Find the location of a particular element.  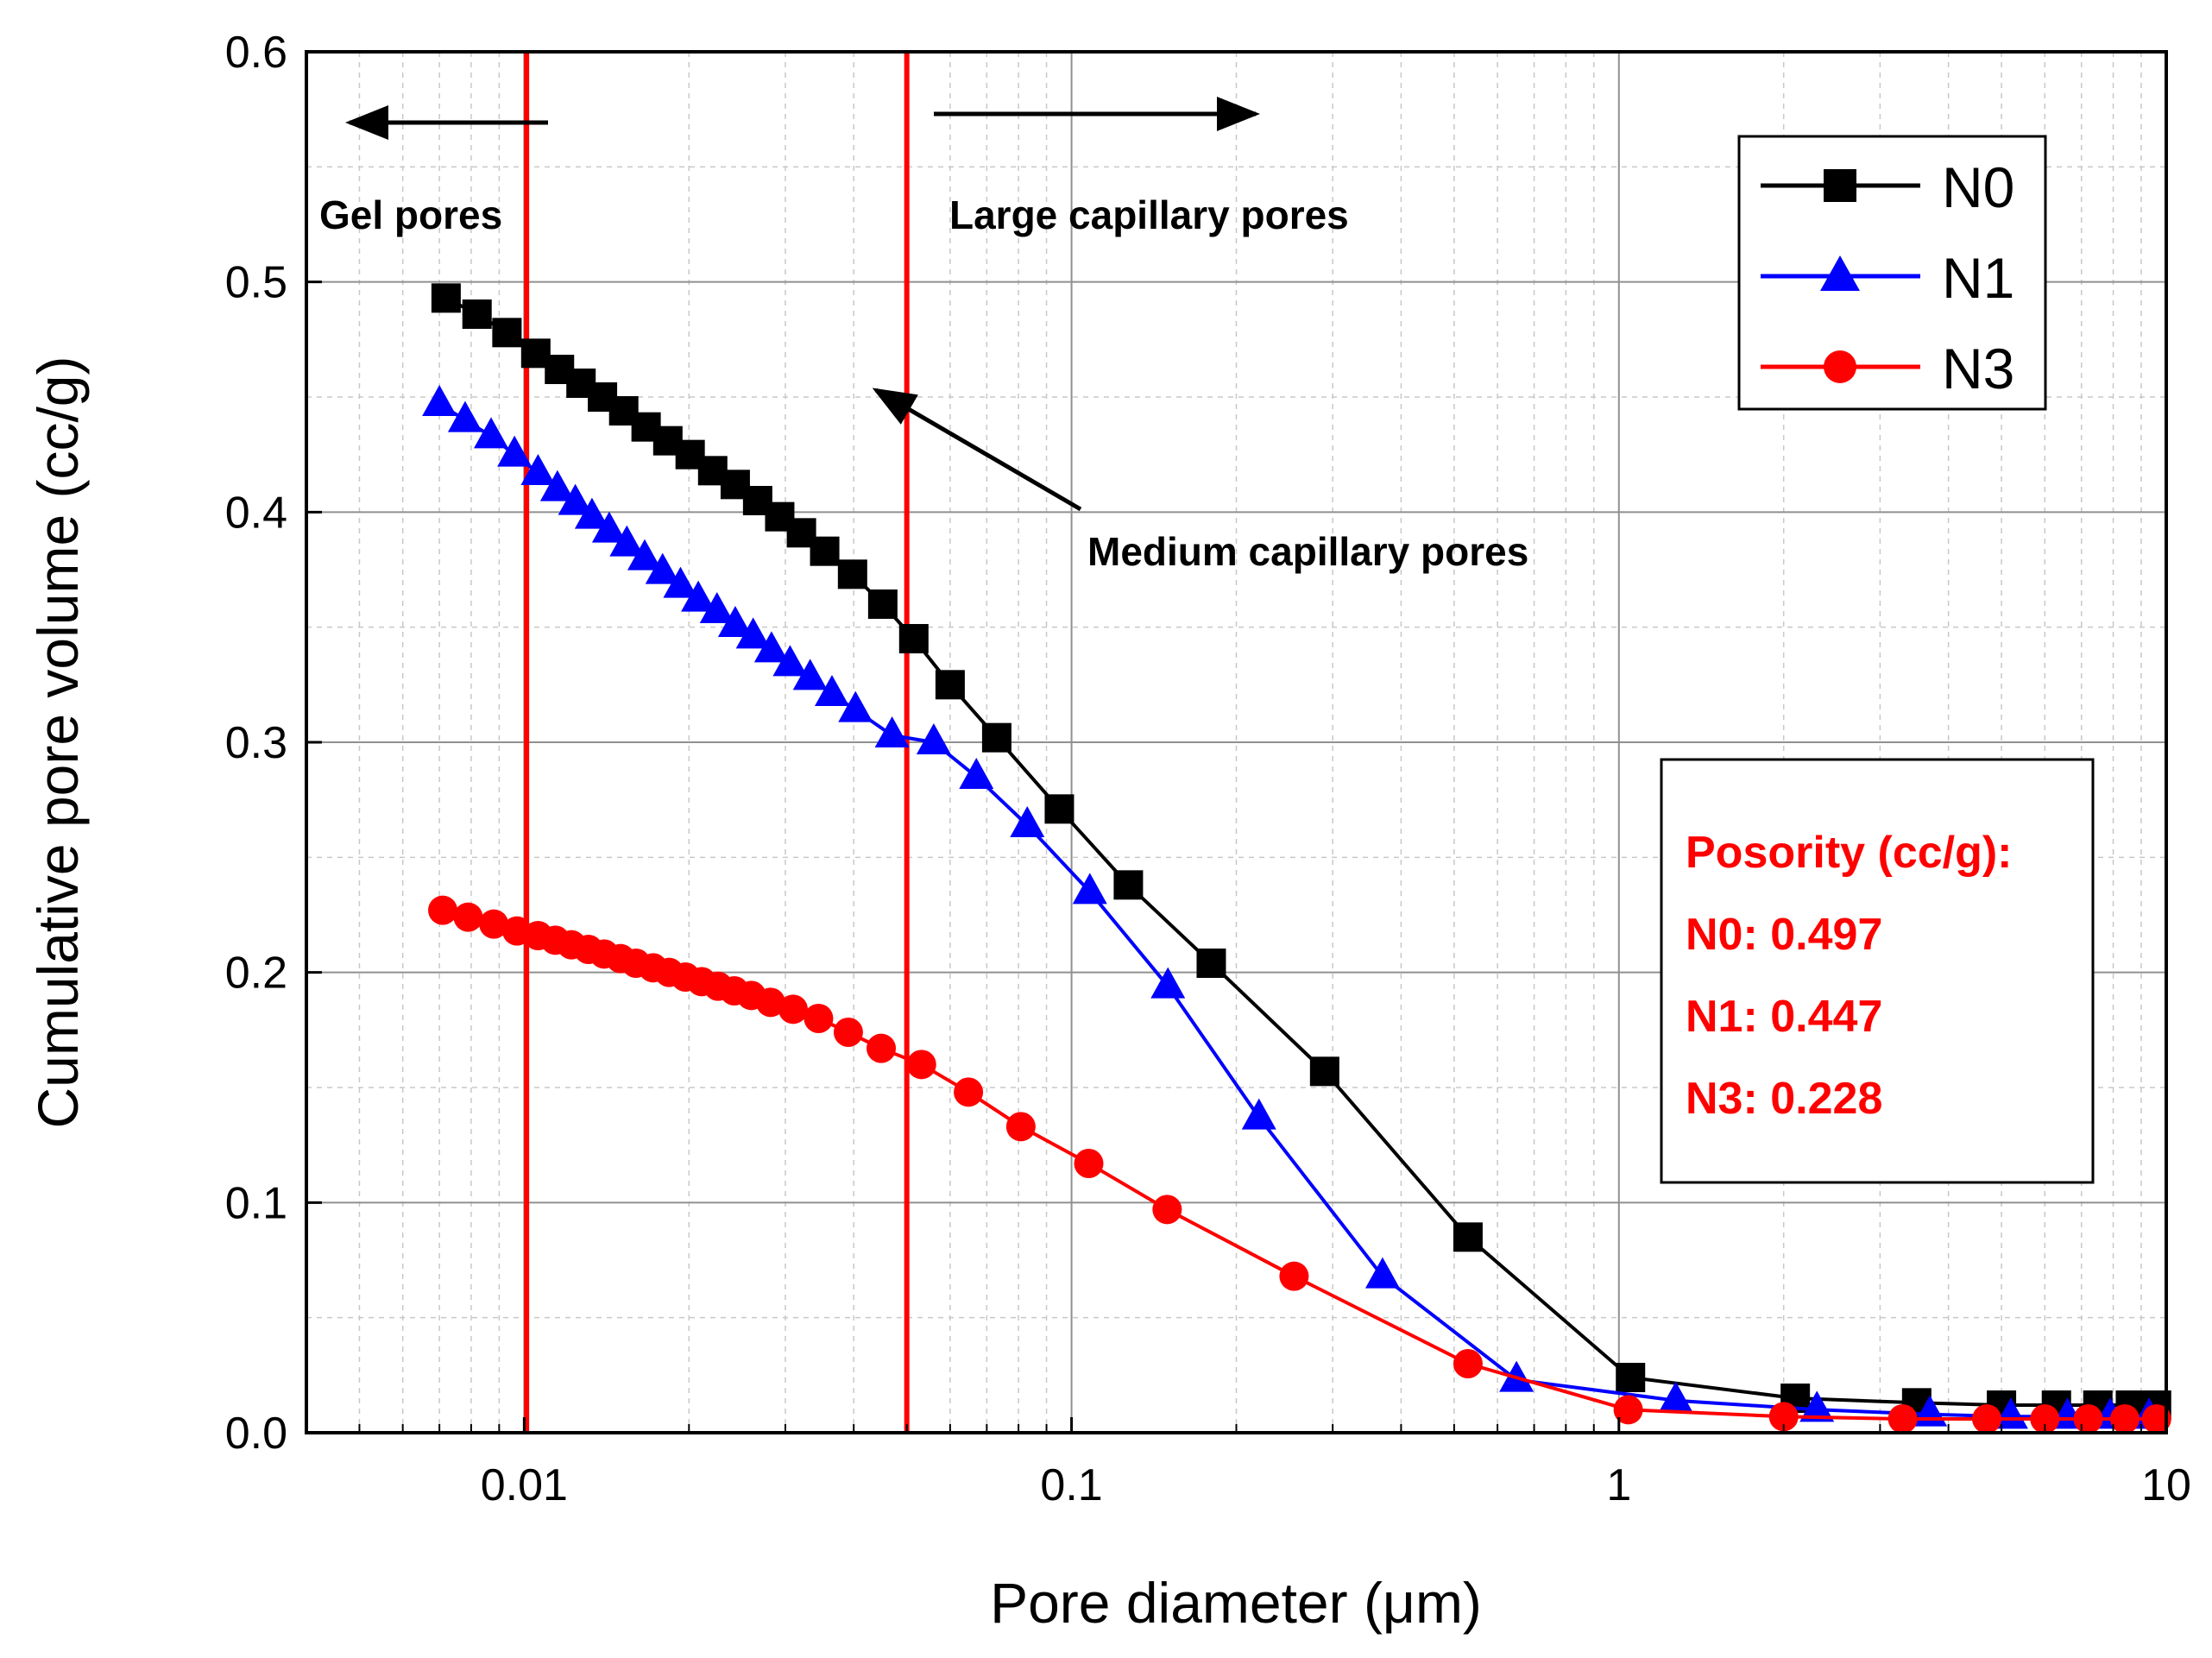

legend-label-n1: N1 is located at coordinates (1978, 278).